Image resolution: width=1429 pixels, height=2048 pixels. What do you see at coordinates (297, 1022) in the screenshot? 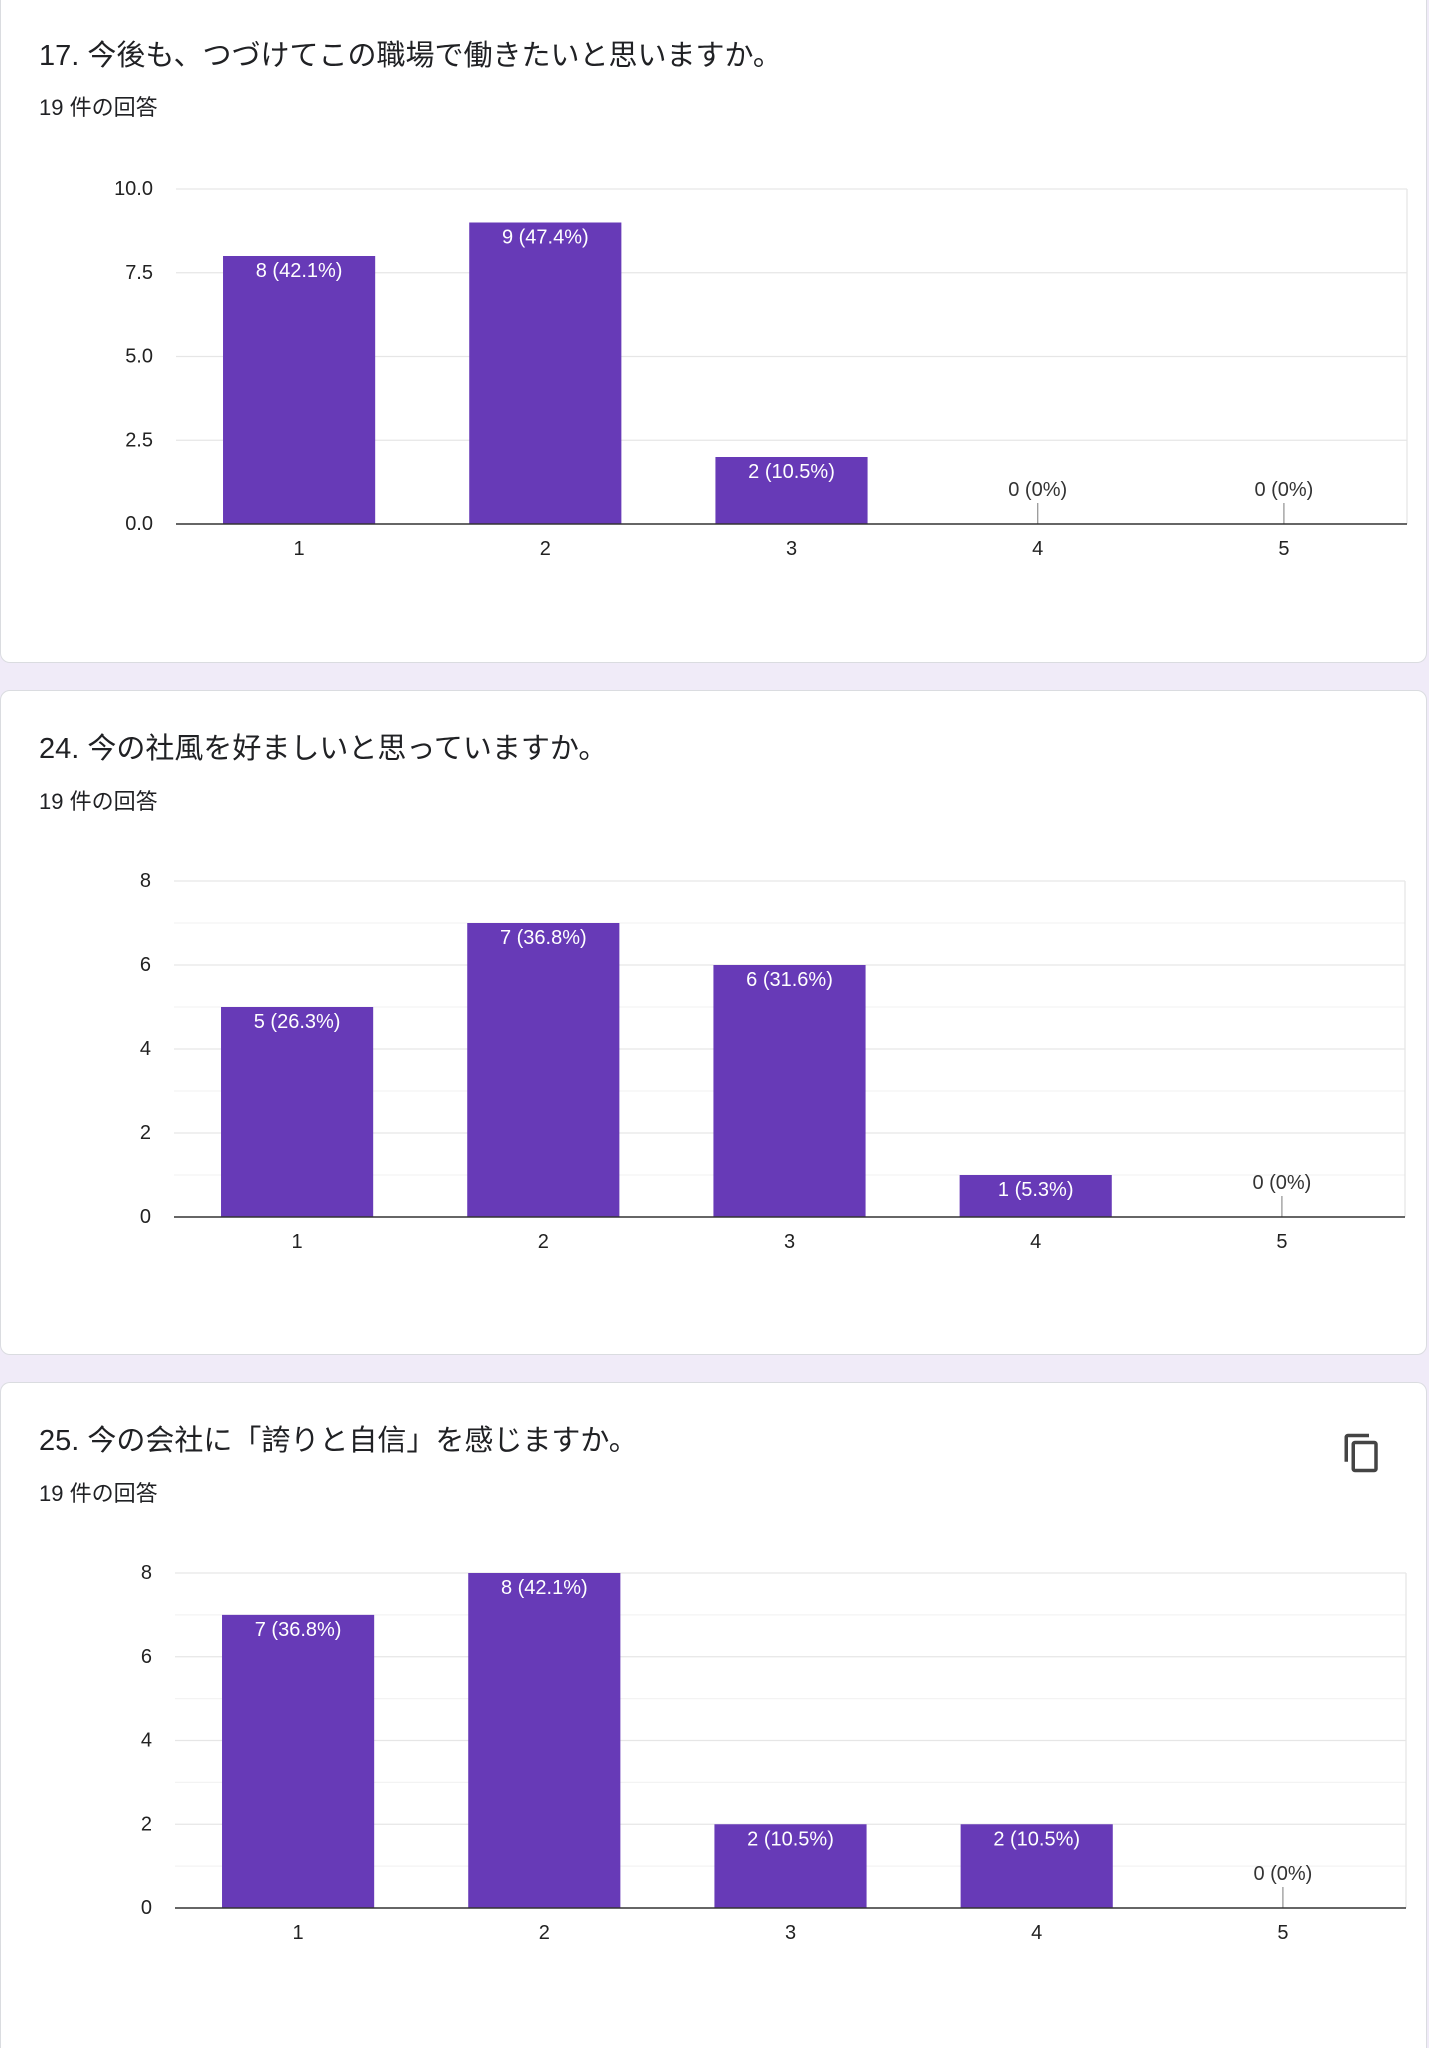
I see `data-label: 5 (26.3%)` at bounding box center [297, 1022].